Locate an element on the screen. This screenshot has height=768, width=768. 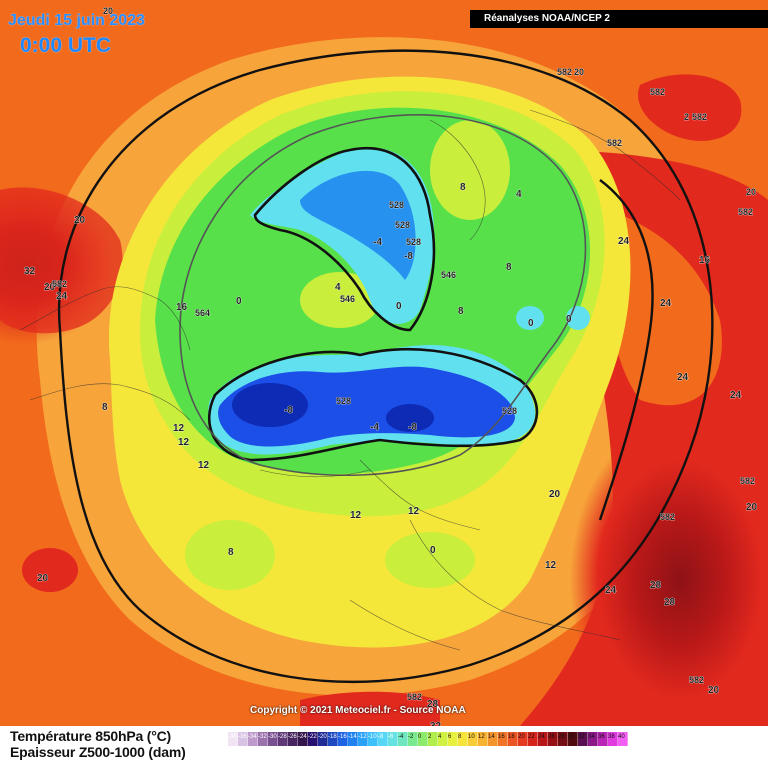
coast-north-america is located at coordinates (105, 318).